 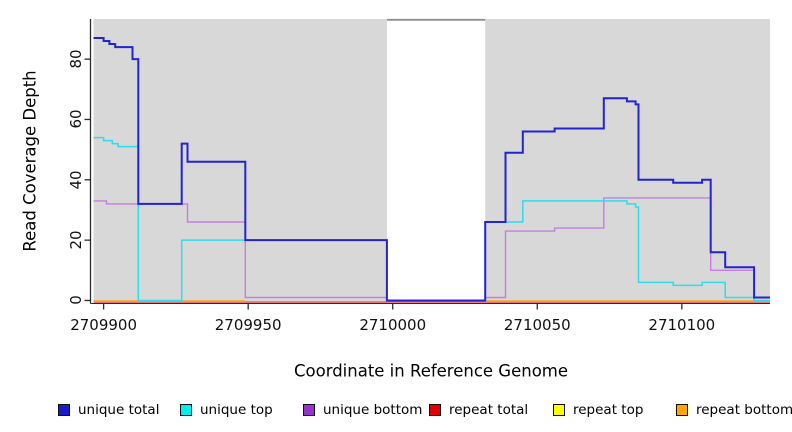 I want to click on y-axis-label: Read Coverage Depth, so click(x=30, y=161).